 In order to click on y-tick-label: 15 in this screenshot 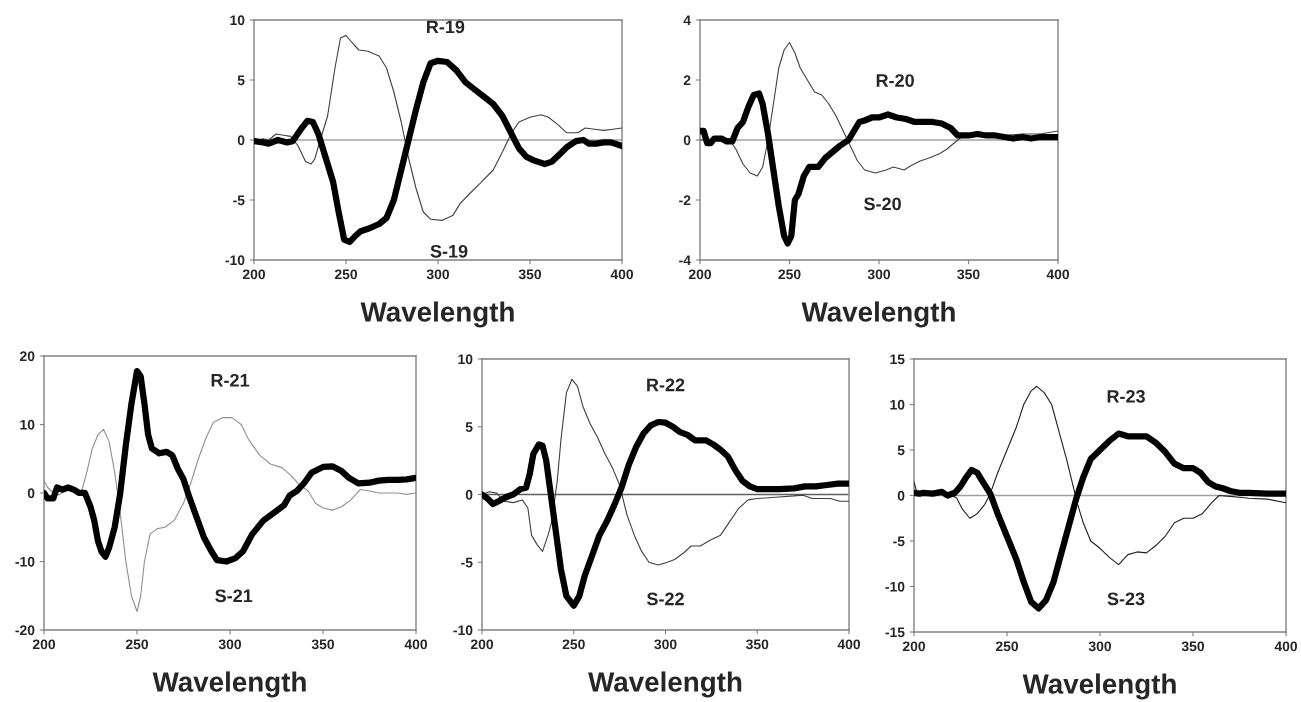, I will do `click(897, 359)`.